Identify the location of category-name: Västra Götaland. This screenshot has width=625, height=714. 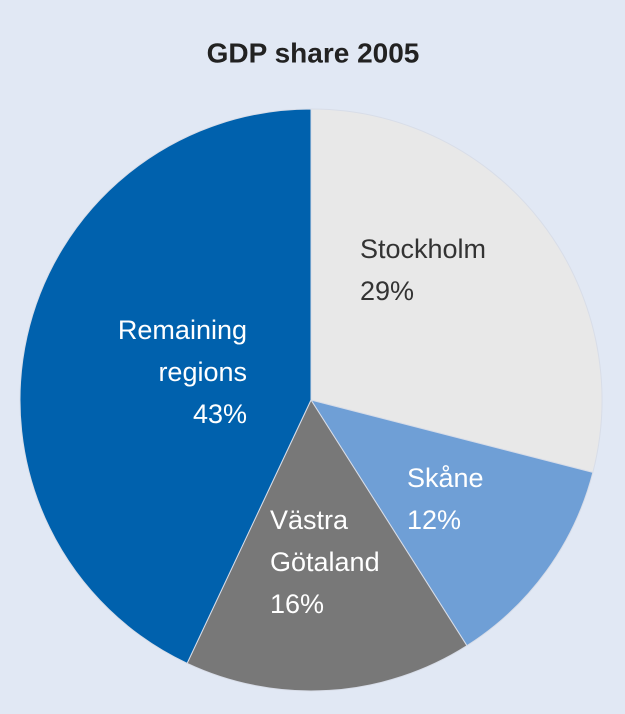
(325, 541).